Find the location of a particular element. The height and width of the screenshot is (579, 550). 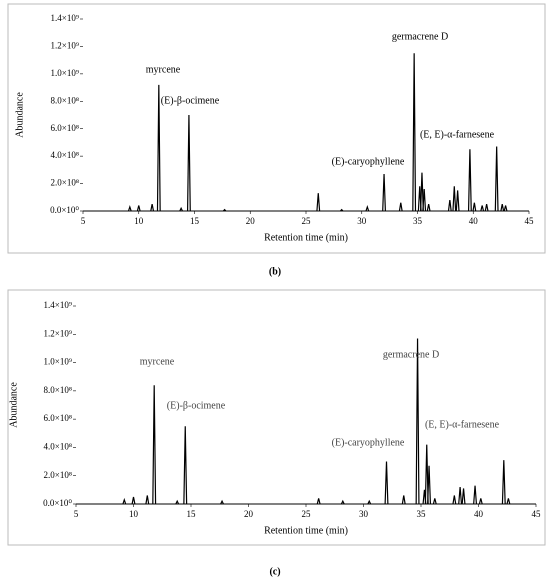

y-tick-label: 4.0×10⁸ is located at coordinates (58, 446).